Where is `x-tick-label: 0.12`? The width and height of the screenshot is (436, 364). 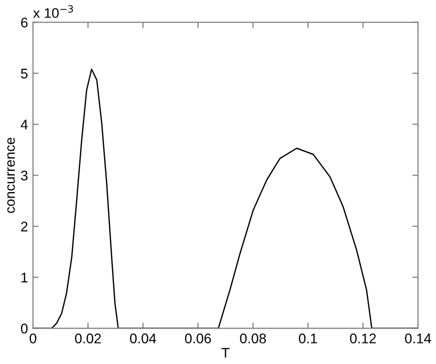 x-tick-label: 0.12 is located at coordinates (363, 339).